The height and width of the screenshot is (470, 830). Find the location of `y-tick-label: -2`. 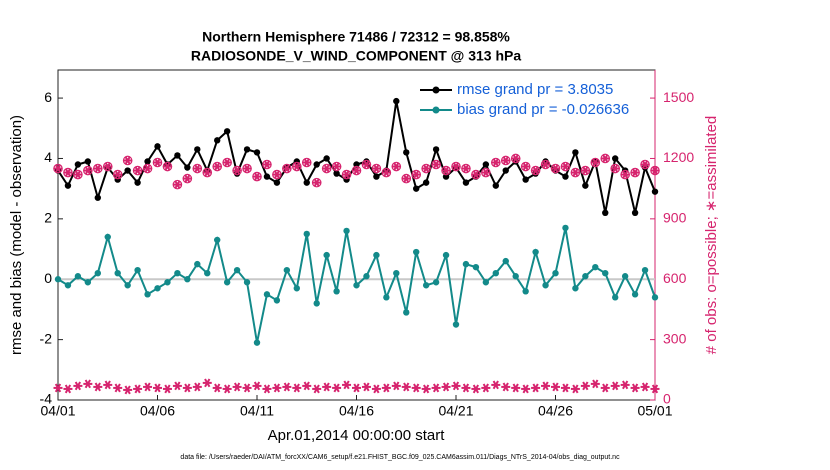

y-tick-label: -2 is located at coordinates (46, 338).